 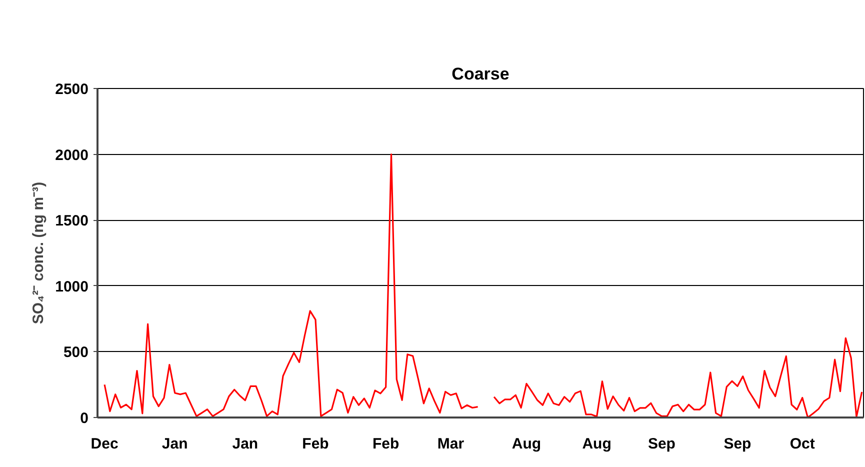 What do you see at coordinates (39, 253) in the screenshot?
I see `y-axis-title: SO₄²⁻ conc. (ng m⁻³)` at bounding box center [39, 253].